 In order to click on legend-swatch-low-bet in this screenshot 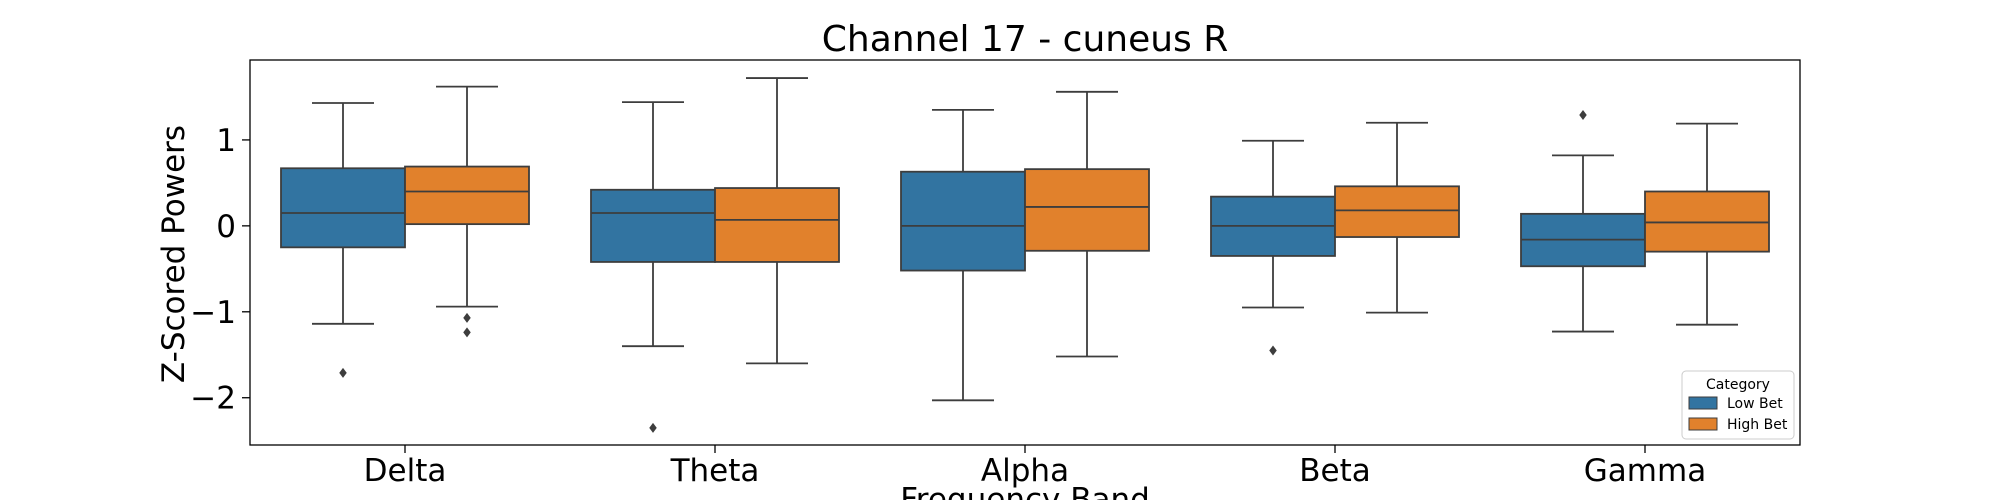, I will do `click(1703, 403)`.